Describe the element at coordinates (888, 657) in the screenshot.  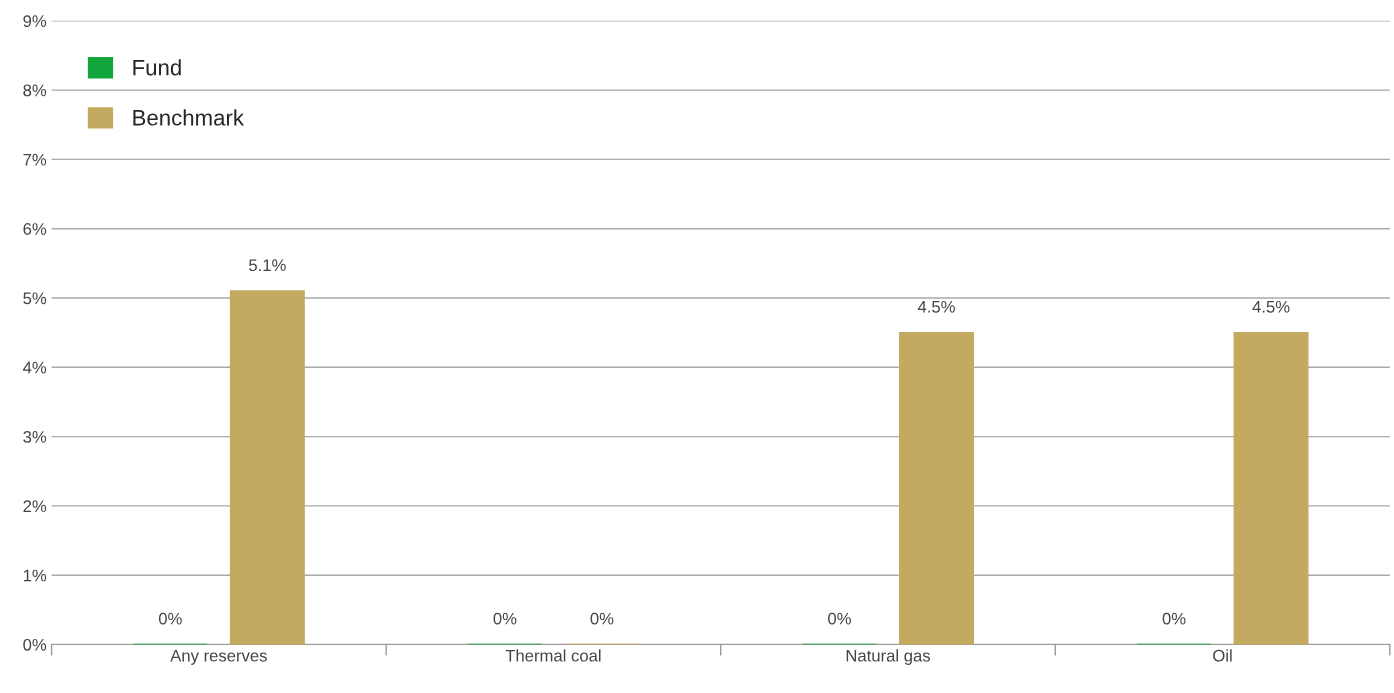
I see `x-tick-label: Natural gas` at that location.